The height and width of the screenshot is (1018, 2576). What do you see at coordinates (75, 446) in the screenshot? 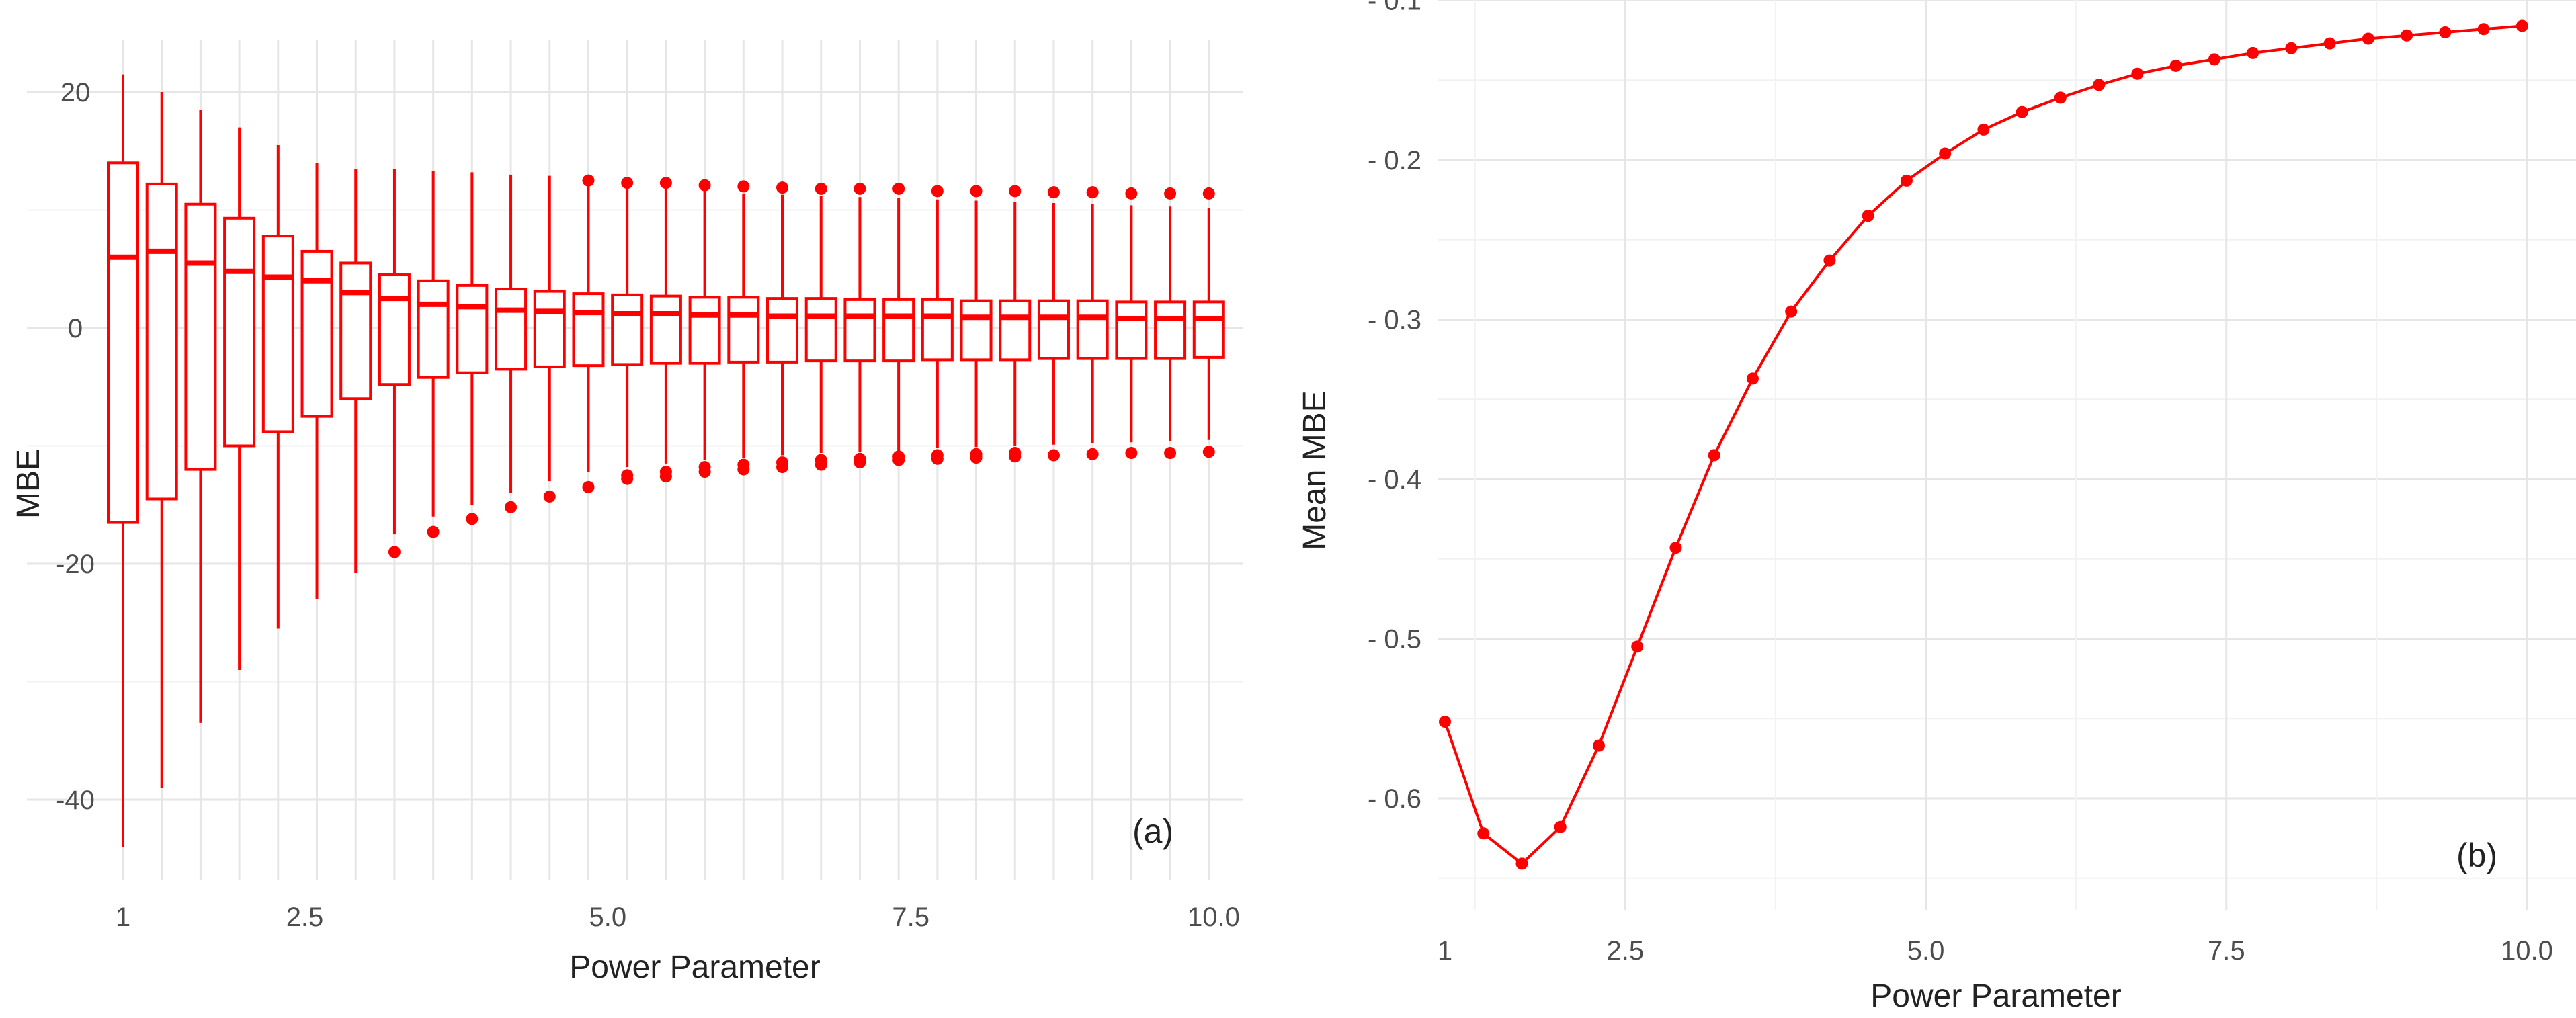
I see `panel-a-y-tick-labels: 20 0 -20 -40` at bounding box center [75, 446].